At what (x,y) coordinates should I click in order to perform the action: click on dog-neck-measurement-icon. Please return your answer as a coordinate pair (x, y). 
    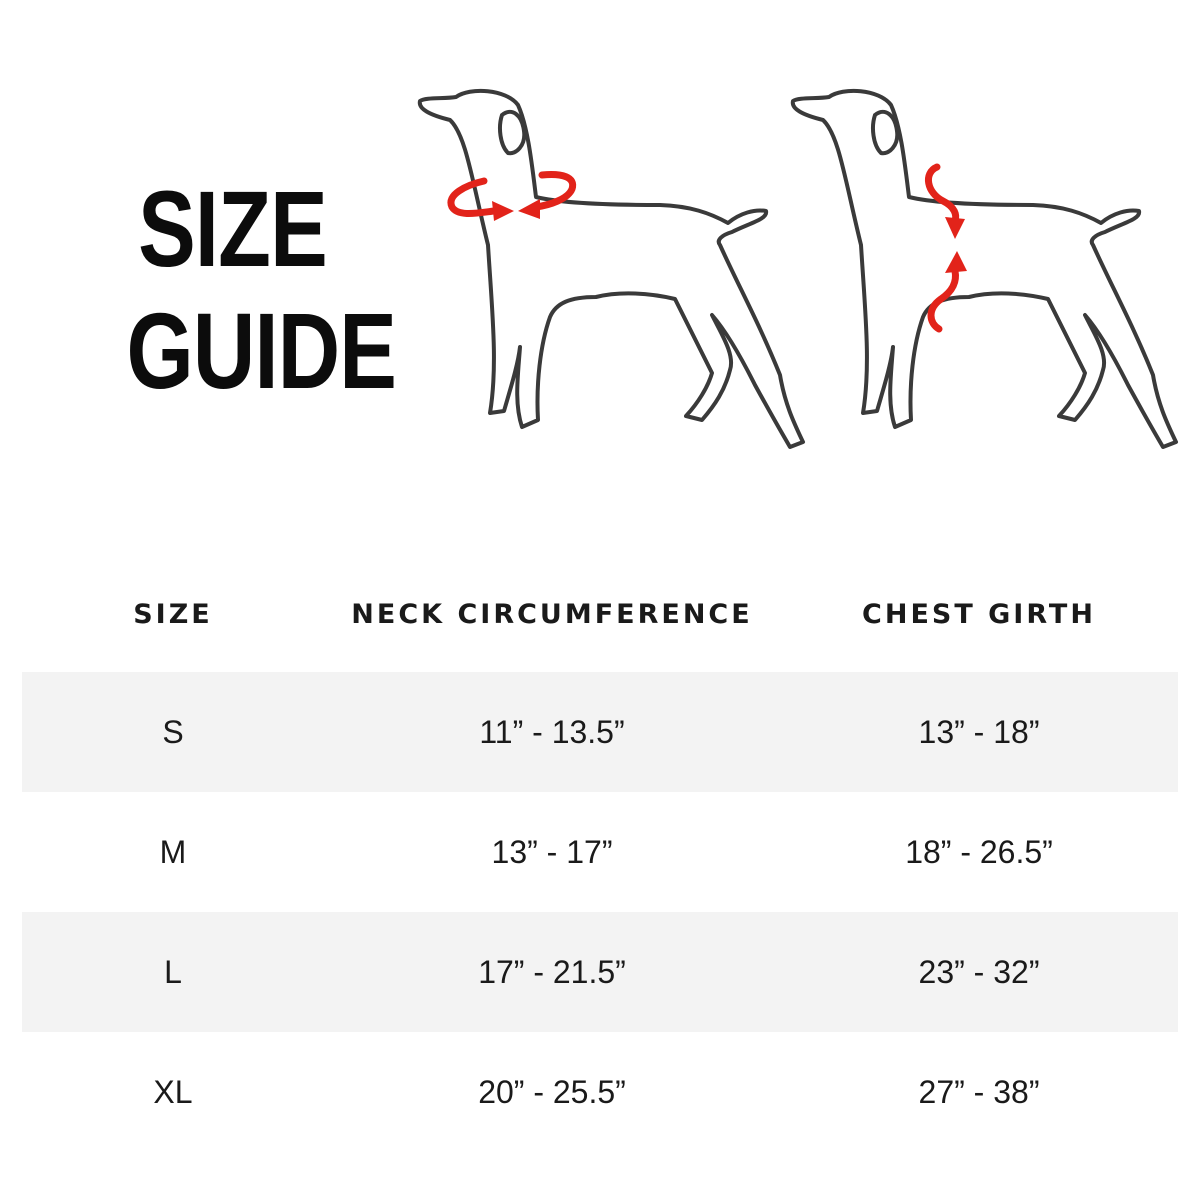
    Looking at the image, I should click on (610, 270).